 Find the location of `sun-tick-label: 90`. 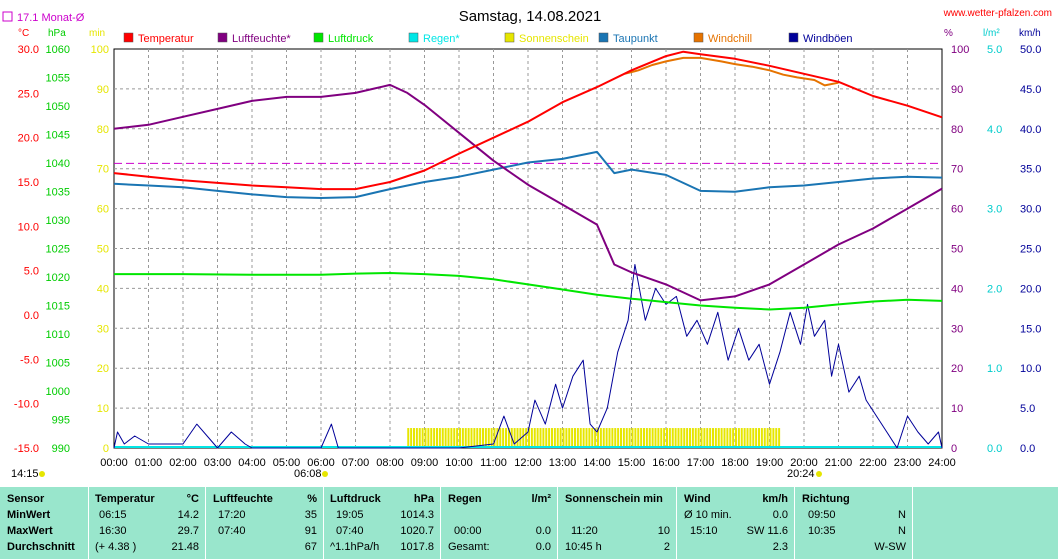

sun-tick-label: 90 is located at coordinates (103, 90).